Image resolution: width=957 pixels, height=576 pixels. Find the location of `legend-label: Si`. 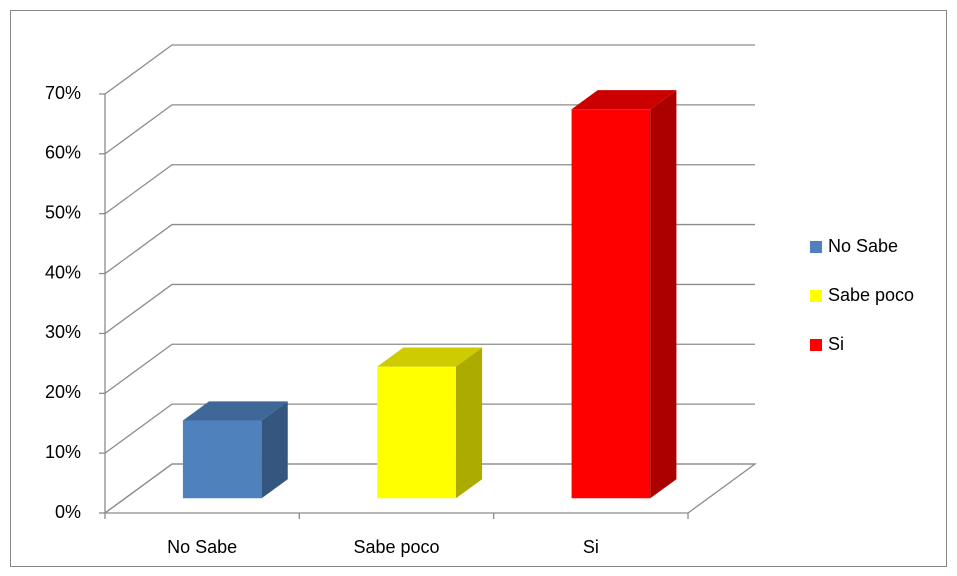

legend-label: Si is located at coordinates (836, 344).